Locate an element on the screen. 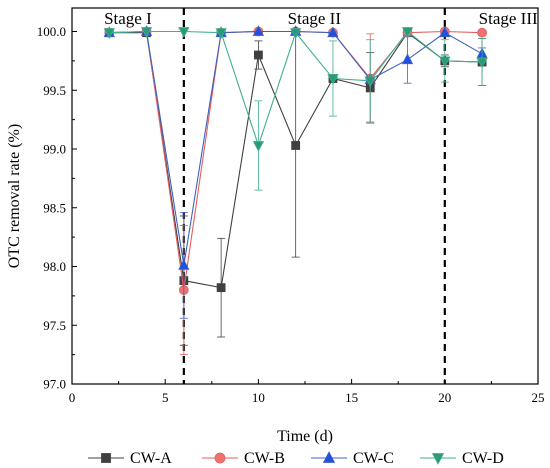 This screenshot has height=468, width=550. y-tick-label: 98.5 is located at coordinates (54, 207).